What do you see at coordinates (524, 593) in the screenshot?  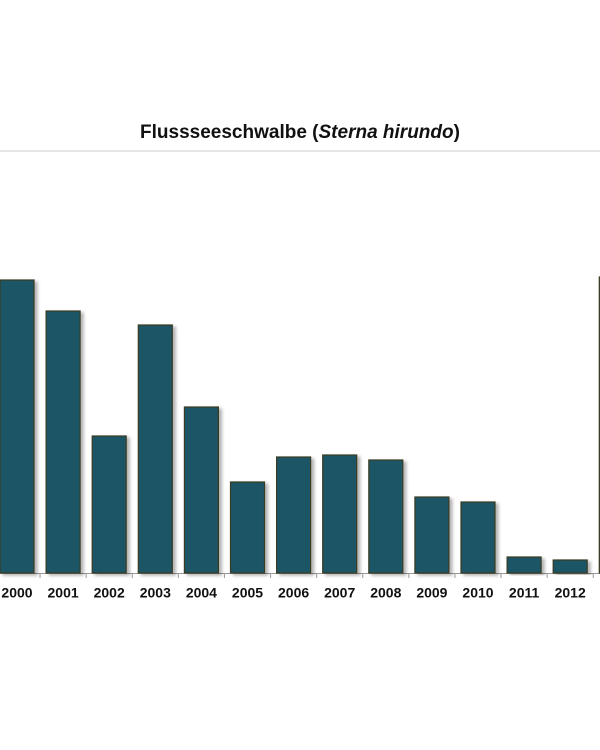 I see `x-tick-label: 2011` at bounding box center [524, 593].